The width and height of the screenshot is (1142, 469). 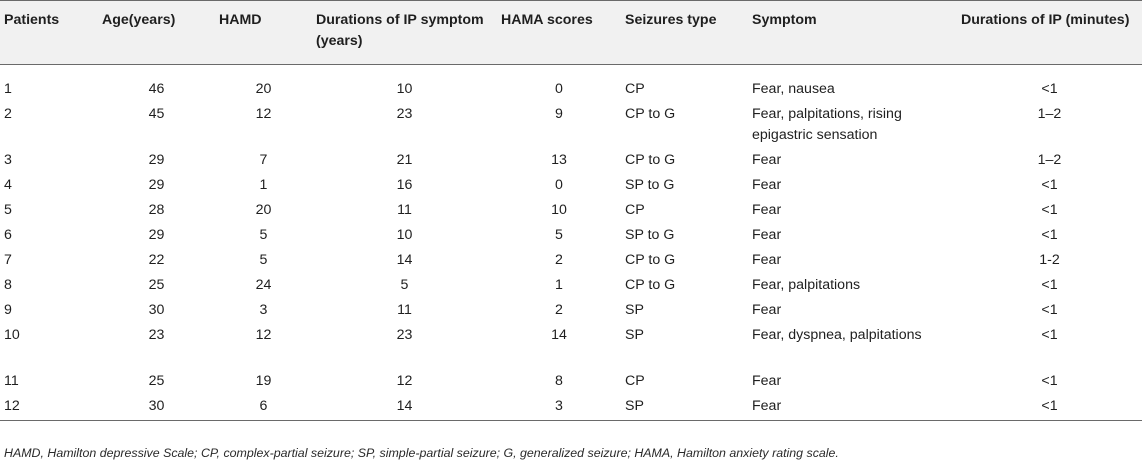 I want to click on cell-hamd: 6, so click(x=263, y=405).